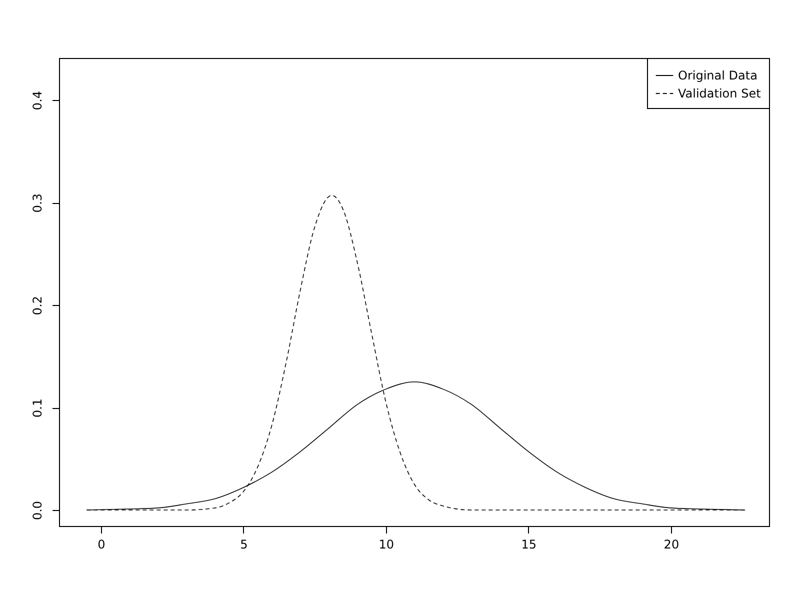 This screenshot has width=800, height=600. What do you see at coordinates (529, 545) in the screenshot?
I see `x-tick-label: 15` at bounding box center [529, 545].